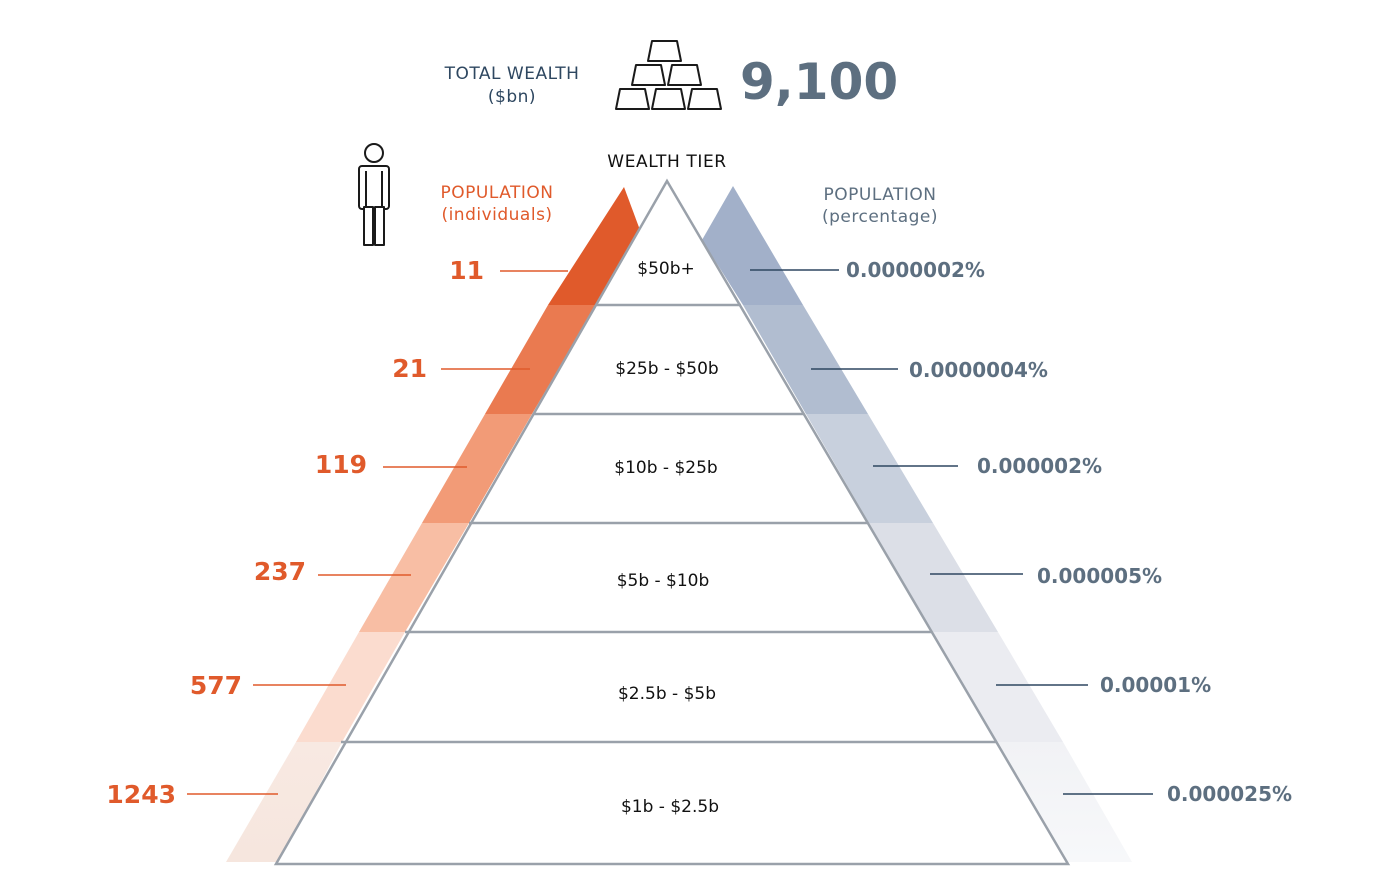 The width and height of the screenshot is (1400, 885). Describe the element at coordinates (466, 270) in the screenshot. I see `population-count: 11` at that location.